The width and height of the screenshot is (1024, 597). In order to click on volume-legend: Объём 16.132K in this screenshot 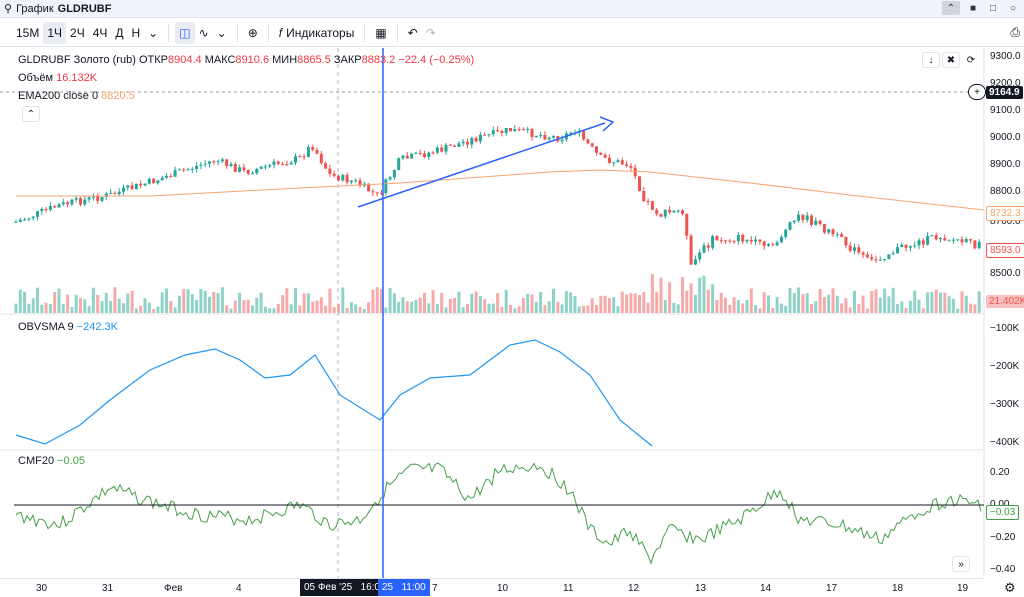, I will do `click(58, 78)`.